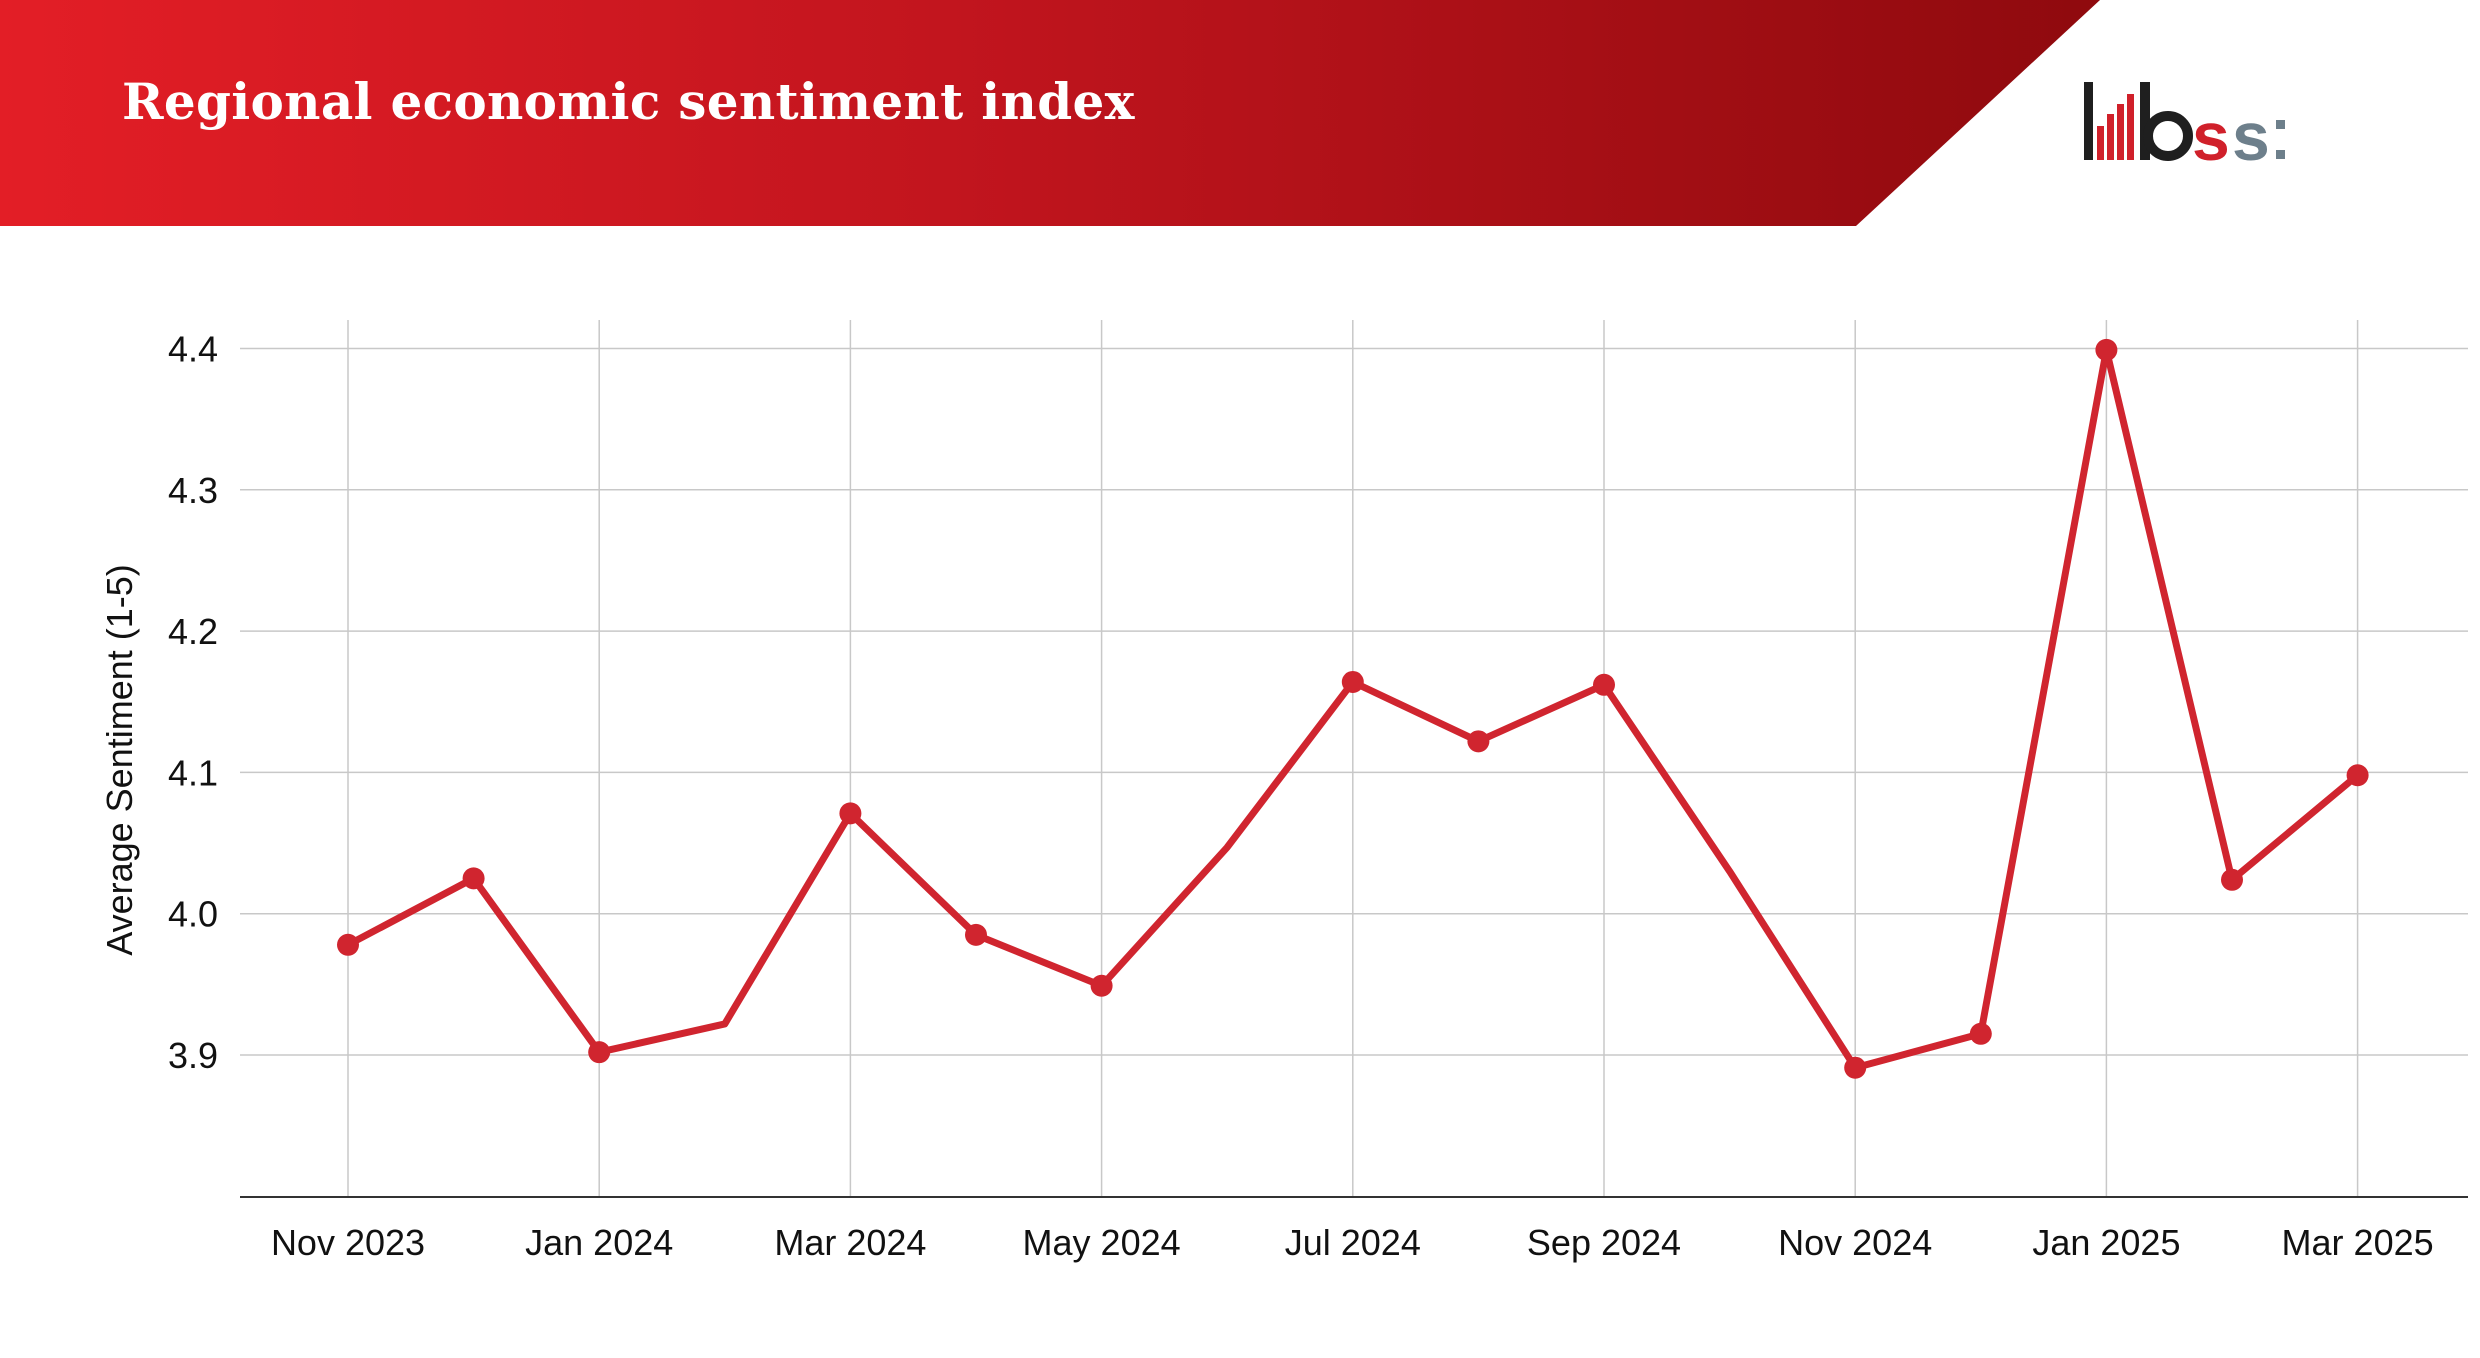  I want to click on x-tick-label: Jan 2025, so click(2106, 1242).